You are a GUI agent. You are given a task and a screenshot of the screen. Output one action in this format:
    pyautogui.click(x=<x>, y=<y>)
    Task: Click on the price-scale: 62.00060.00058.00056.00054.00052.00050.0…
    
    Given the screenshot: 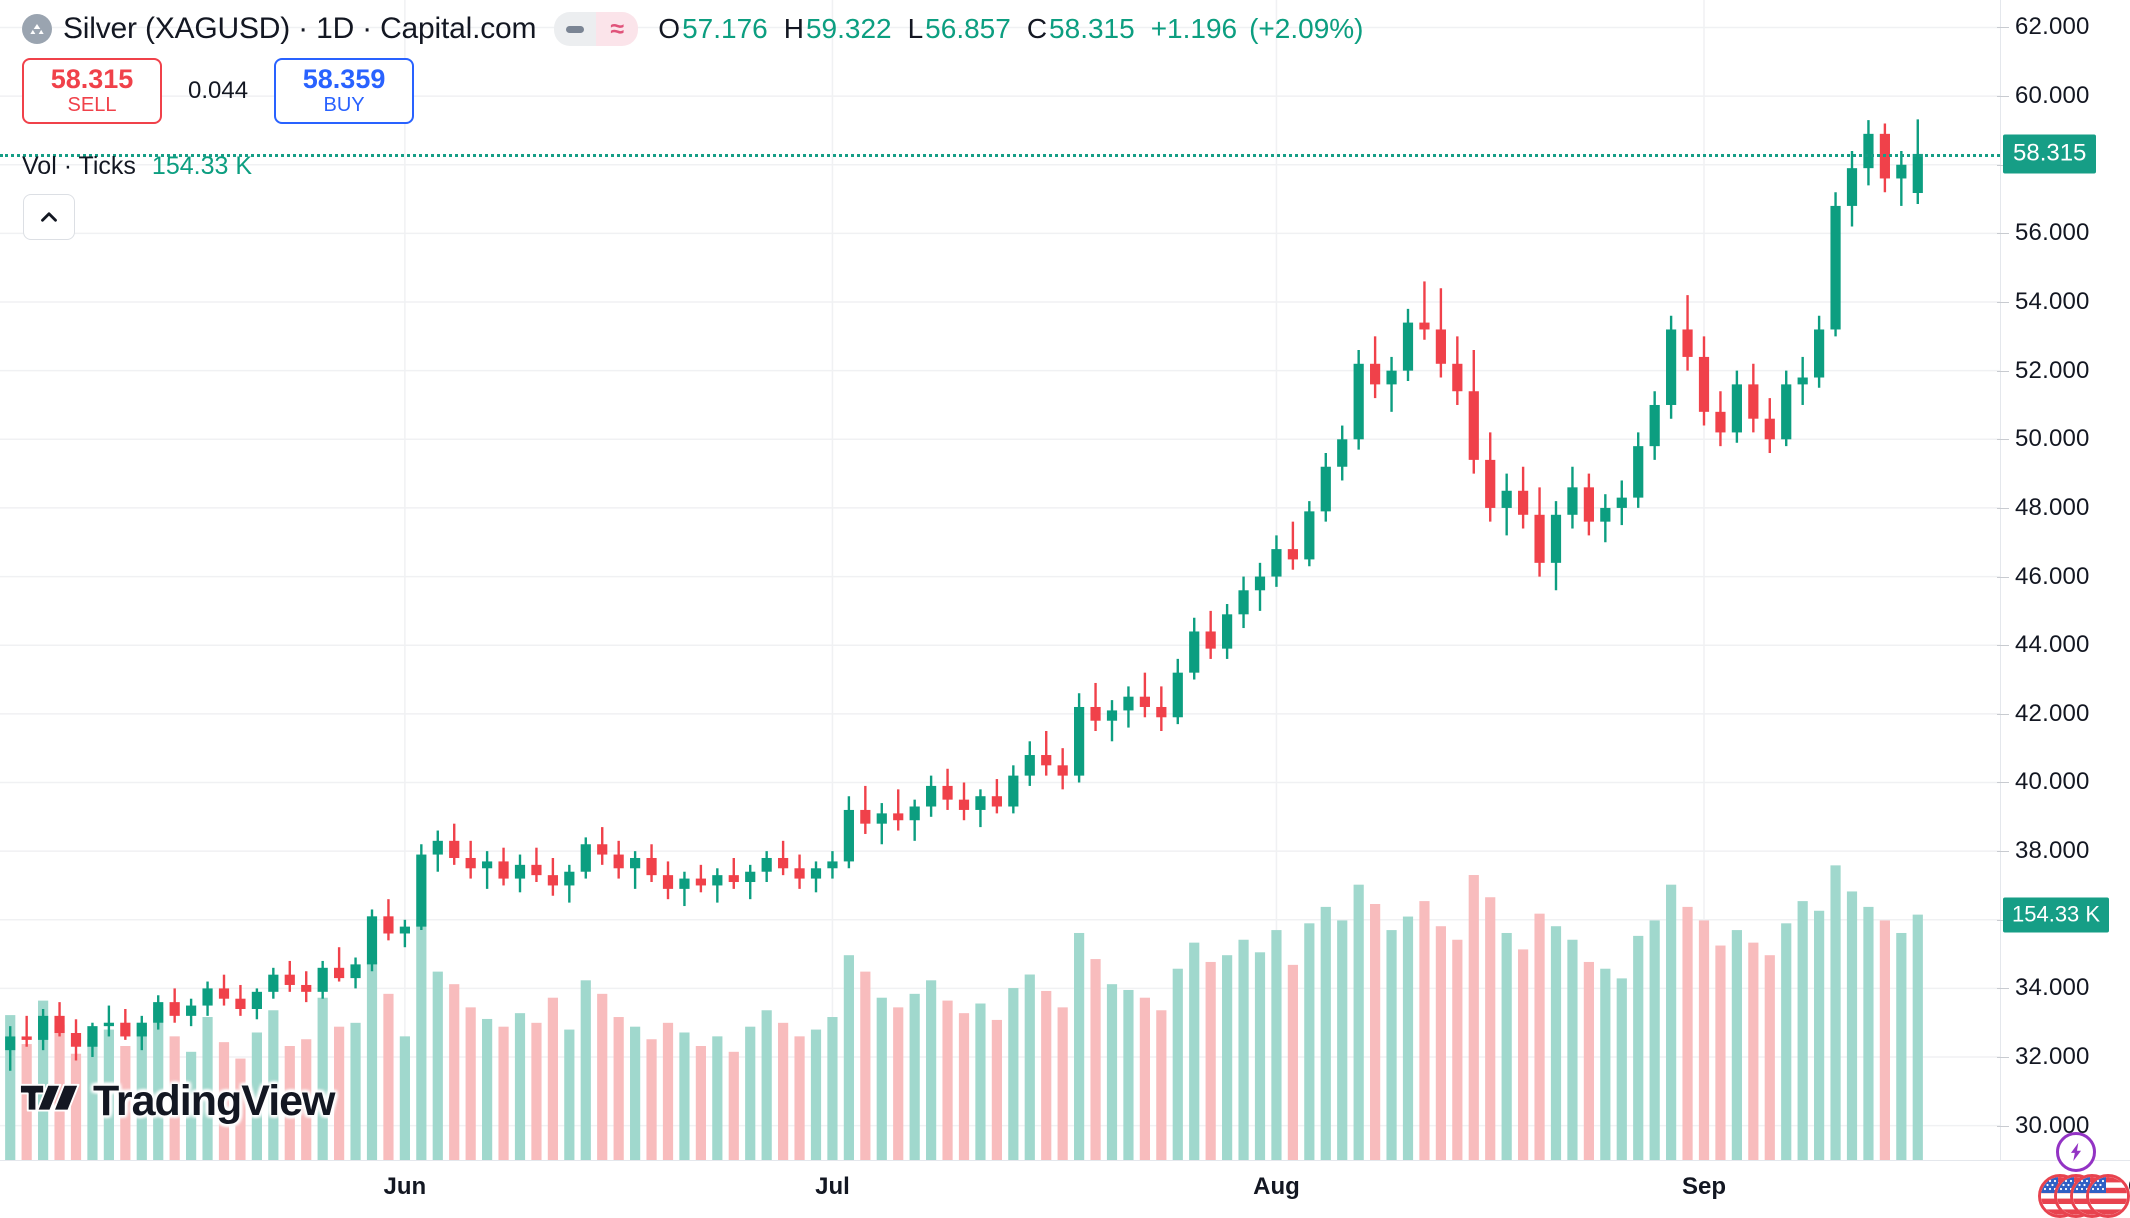 What is the action you would take?
    pyautogui.click(x=2063, y=580)
    